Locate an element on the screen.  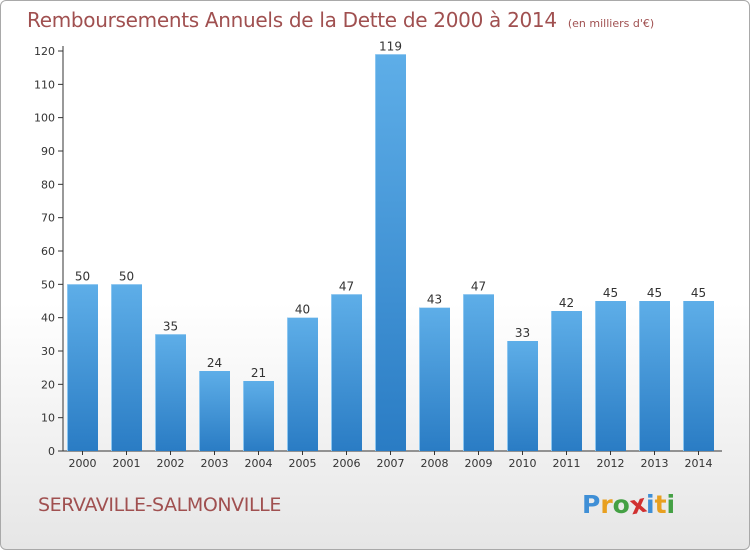
y-tick-label: 110 is located at coordinates (44, 84).